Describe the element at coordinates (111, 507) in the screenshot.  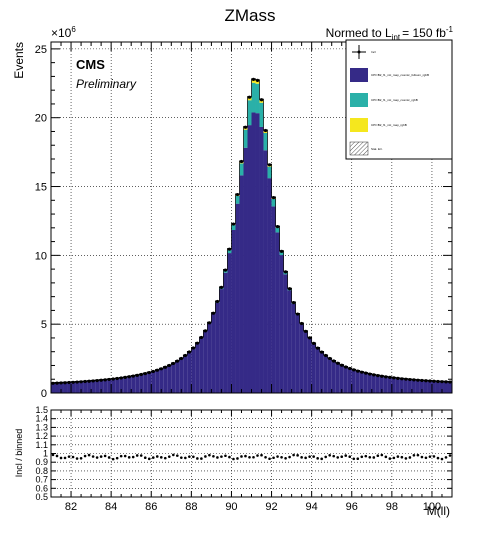
I see `x-tick-label: 84` at that location.